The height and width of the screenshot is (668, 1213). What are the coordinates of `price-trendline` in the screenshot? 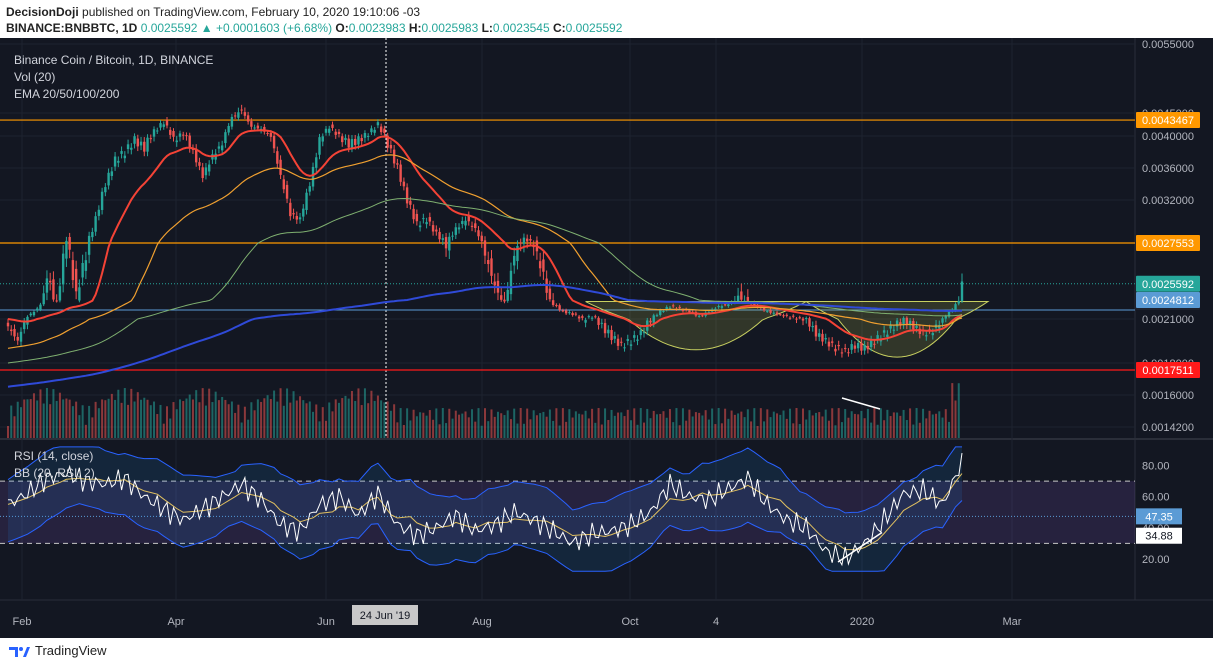 It's located at (861, 403).